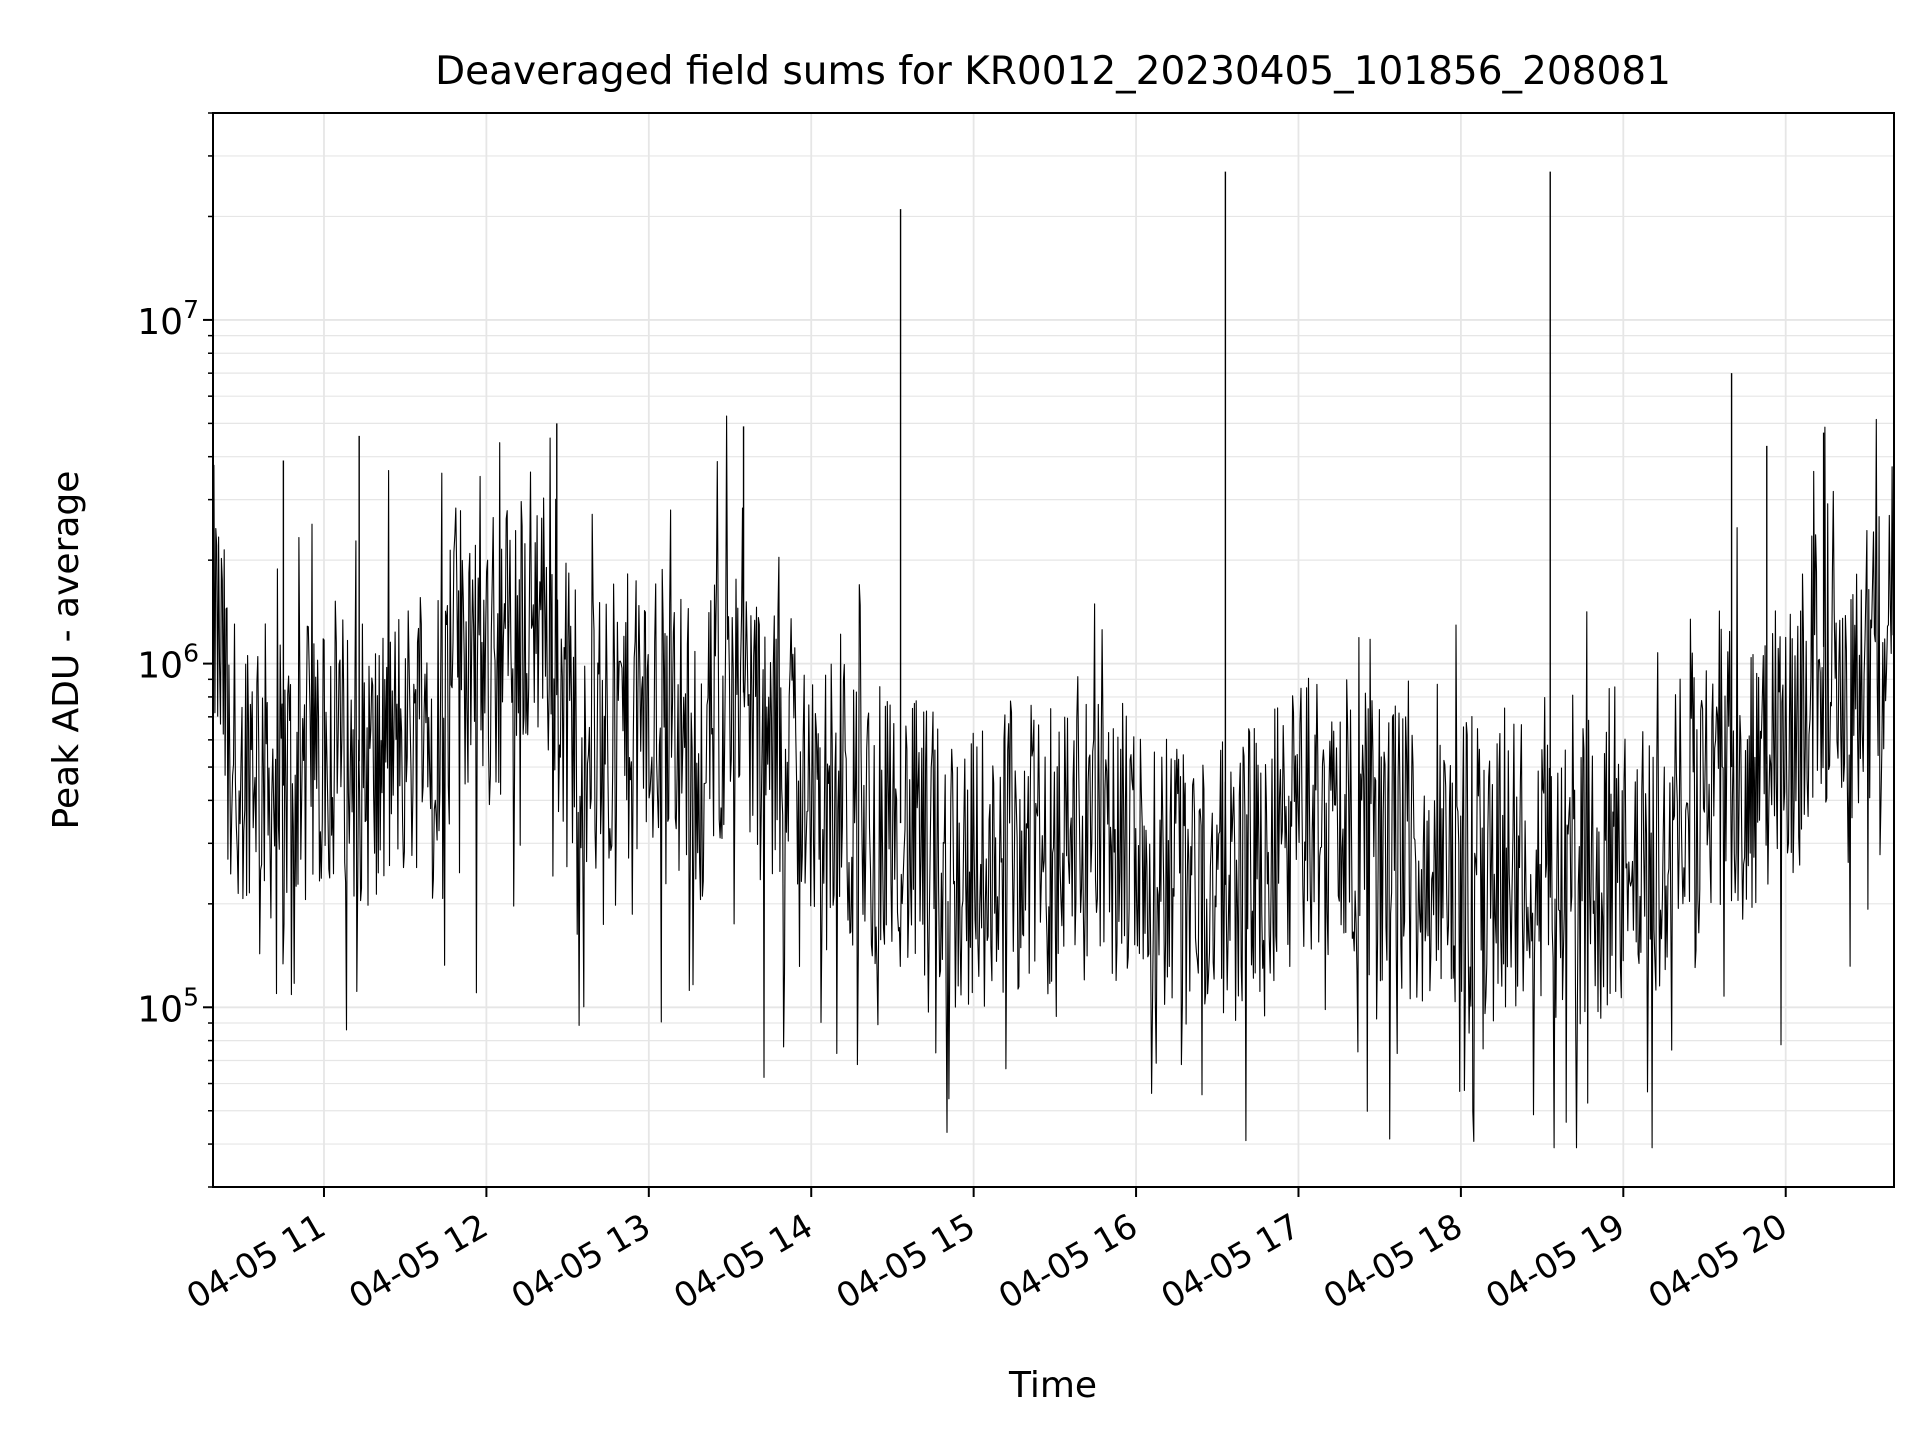  Describe the element at coordinates (1068, 1261) in the screenshot. I see `x-tick-label: 04-05 16` at that location.